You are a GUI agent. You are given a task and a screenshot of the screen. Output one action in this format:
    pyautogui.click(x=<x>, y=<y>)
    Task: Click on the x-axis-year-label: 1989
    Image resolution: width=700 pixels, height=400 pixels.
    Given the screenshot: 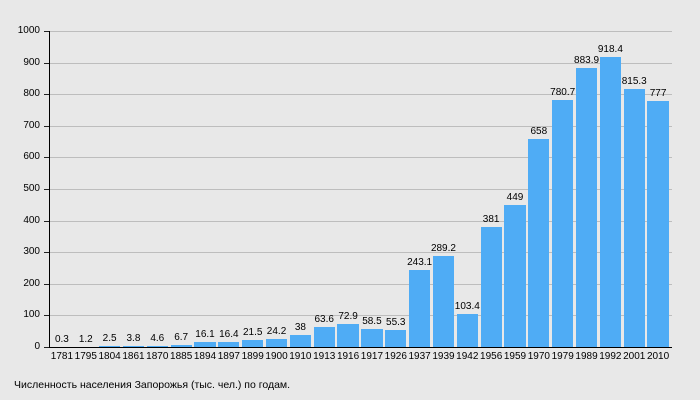 What is the action you would take?
    pyautogui.click(x=586, y=356)
    